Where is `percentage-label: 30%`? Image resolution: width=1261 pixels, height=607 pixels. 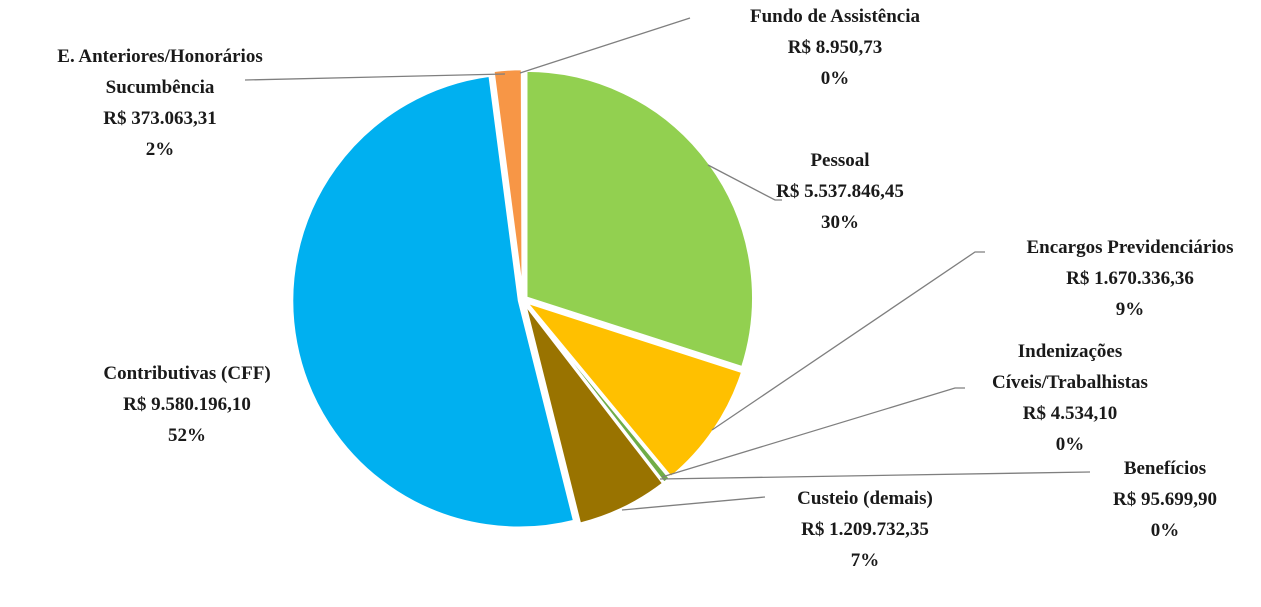 percentage-label: 30% is located at coordinates (840, 222).